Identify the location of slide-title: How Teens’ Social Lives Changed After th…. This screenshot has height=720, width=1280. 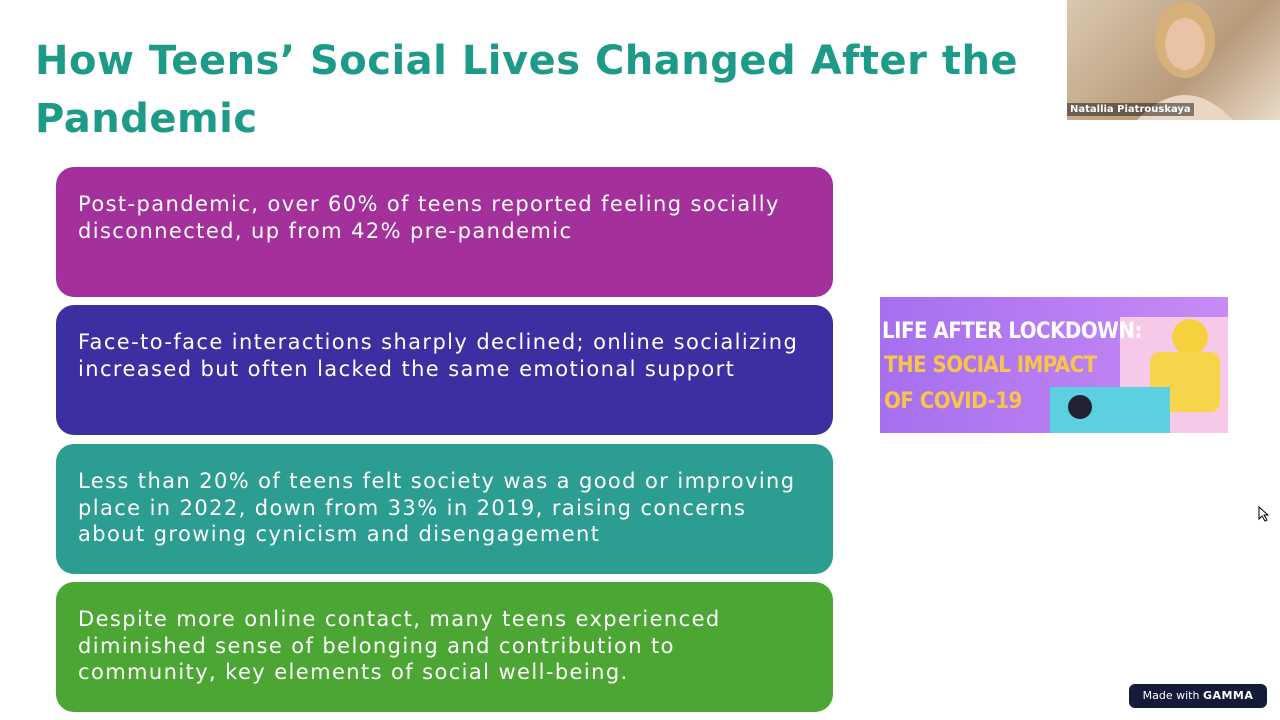
(527, 90).